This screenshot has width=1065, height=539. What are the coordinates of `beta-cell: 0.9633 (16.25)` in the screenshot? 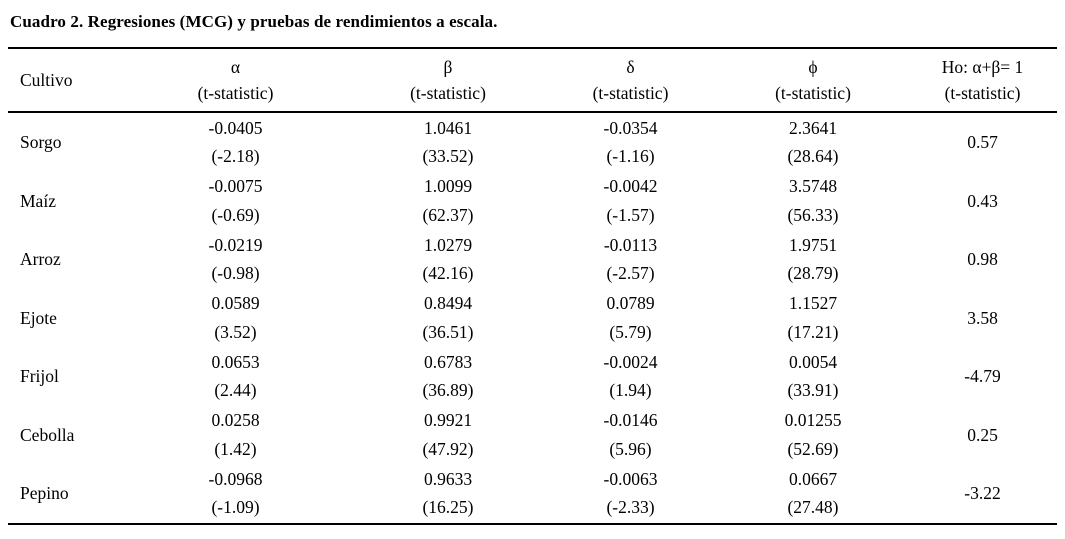 It's located at (448, 493).